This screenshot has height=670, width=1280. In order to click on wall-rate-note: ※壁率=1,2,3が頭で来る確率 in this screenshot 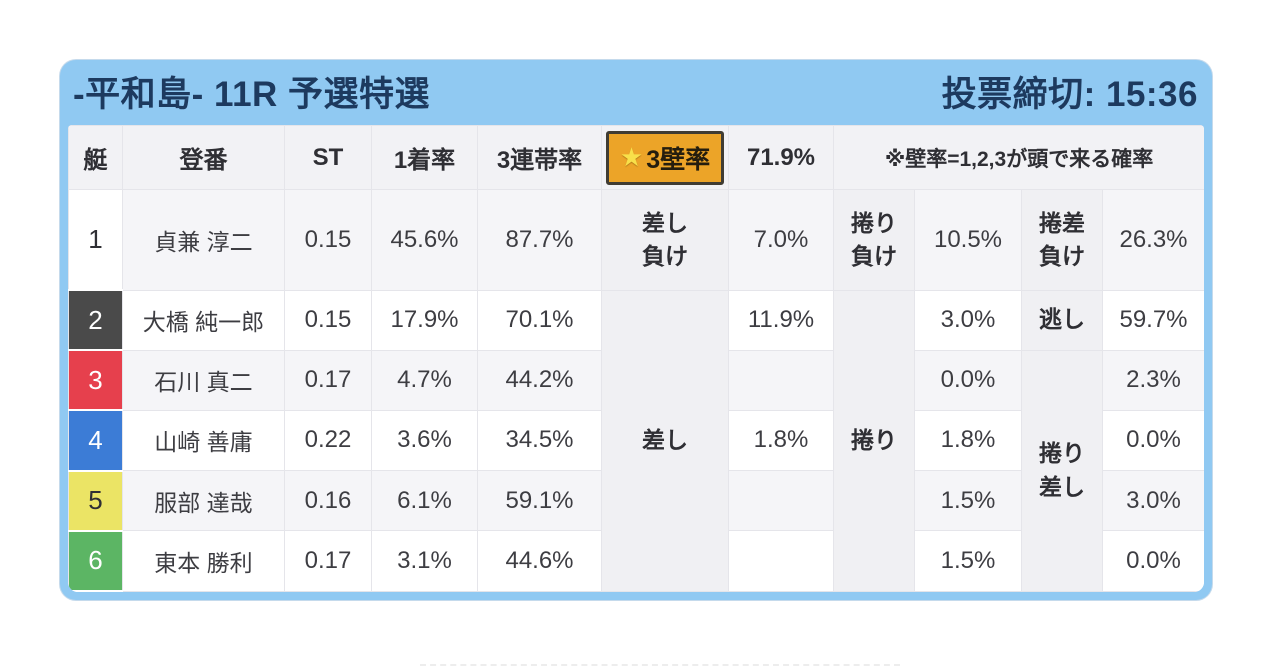, I will do `click(1018, 158)`.